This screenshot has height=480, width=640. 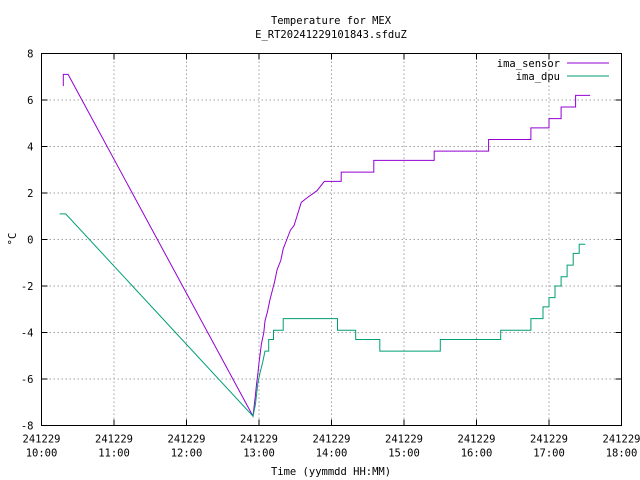 What do you see at coordinates (30, 194) in the screenshot?
I see `y-tick-label: 2` at bounding box center [30, 194].